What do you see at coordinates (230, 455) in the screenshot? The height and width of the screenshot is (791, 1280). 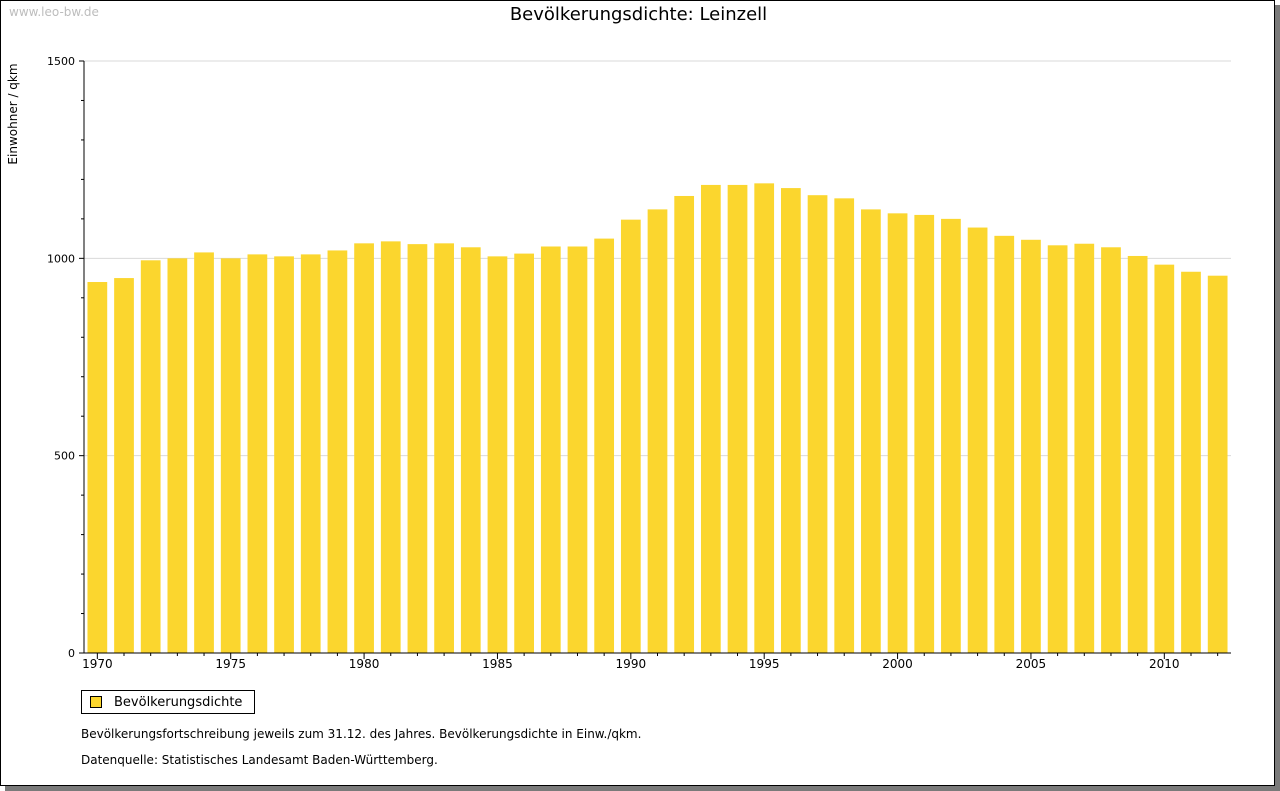 I see `bar-1975` at bounding box center [230, 455].